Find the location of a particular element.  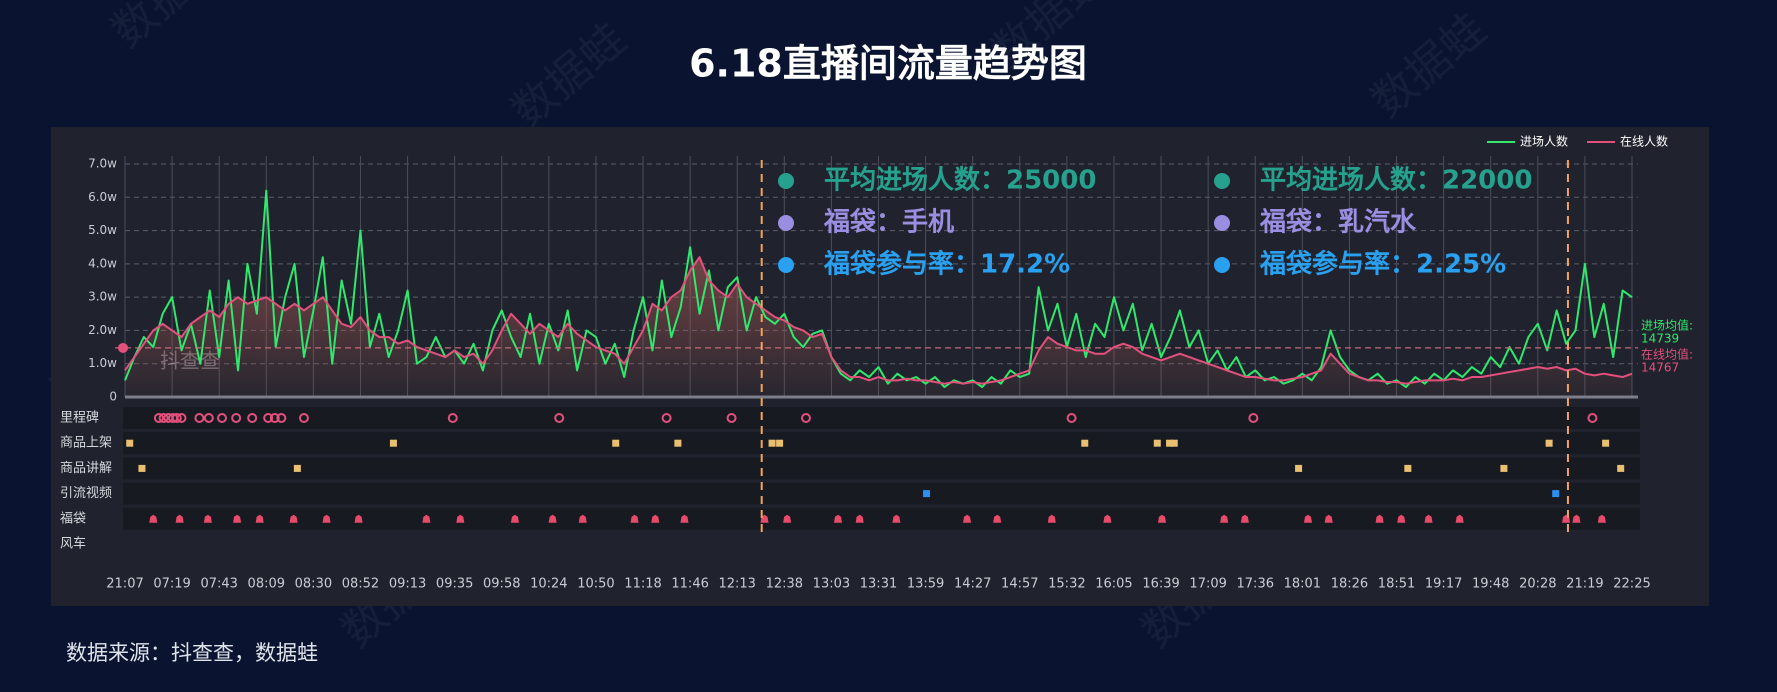

x-tick-label: 21:19 is located at coordinates (1584, 584).